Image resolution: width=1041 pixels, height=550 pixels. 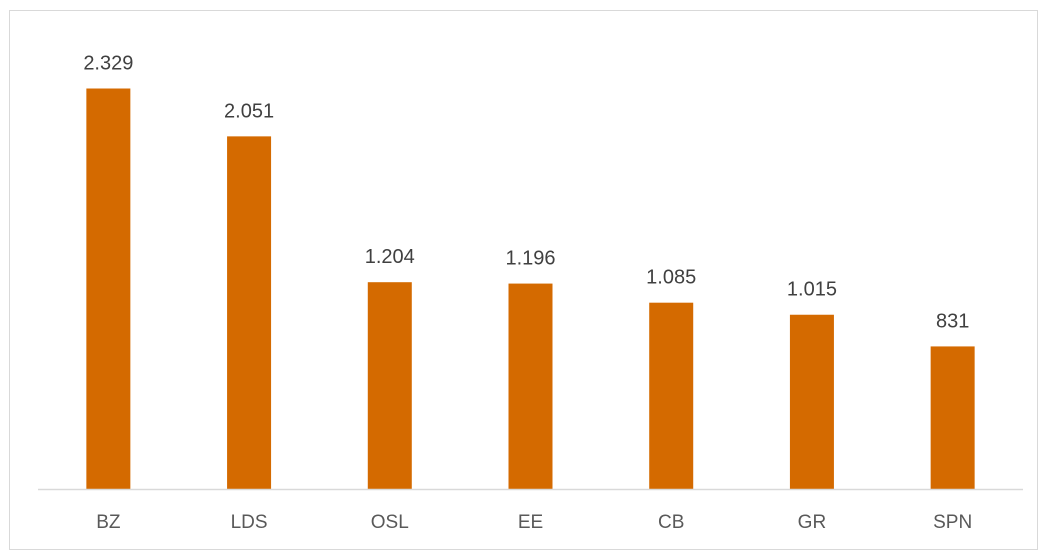 What do you see at coordinates (249, 111) in the screenshot?
I see `data-label-lds: 2.051` at bounding box center [249, 111].